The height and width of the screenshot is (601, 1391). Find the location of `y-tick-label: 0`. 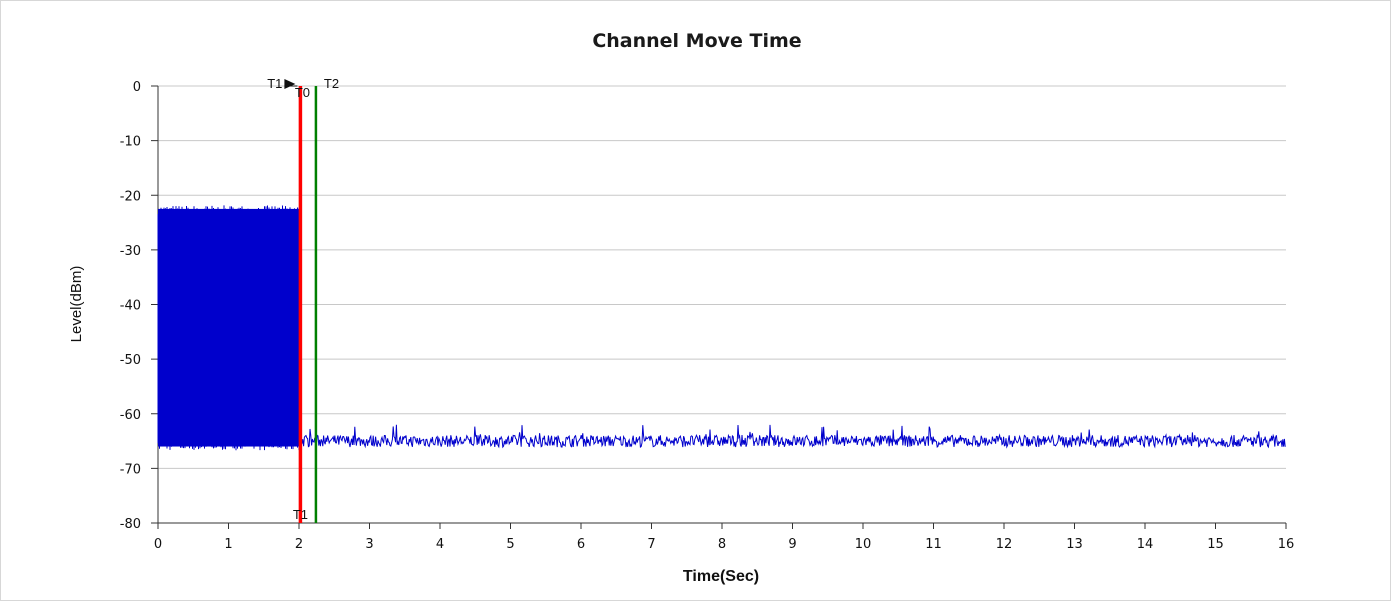

y-tick-label: 0 is located at coordinates (137, 87).